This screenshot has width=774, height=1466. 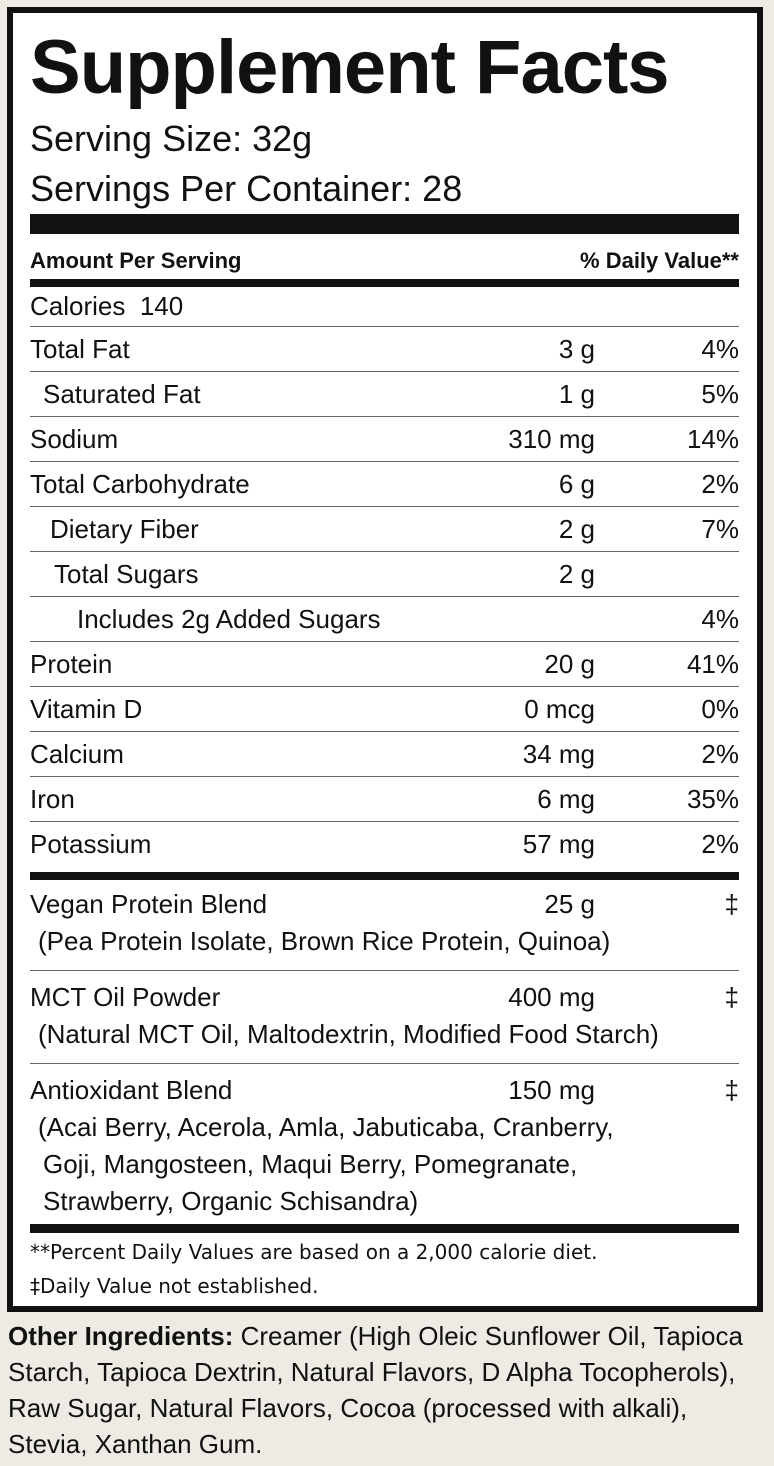 I want to click on blend-amount: 400 mg, so click(x=551, y=997).